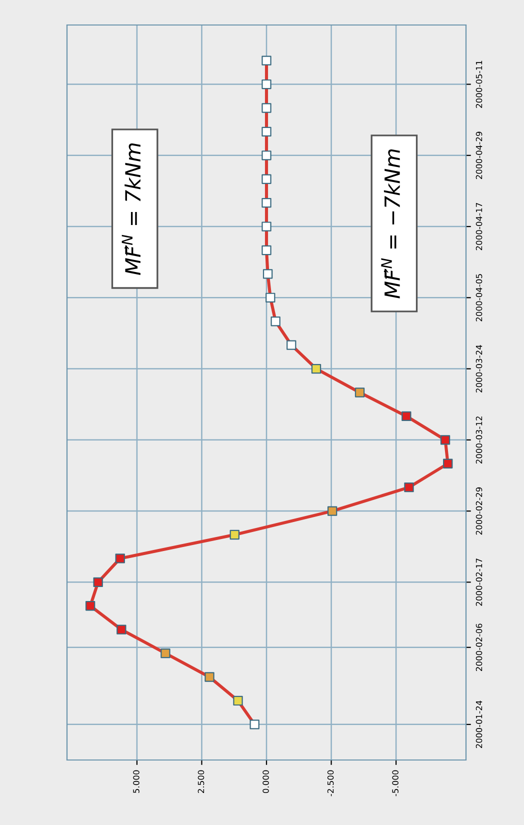  I want to click on x-tick-label: 5.000, so click(136, 781).